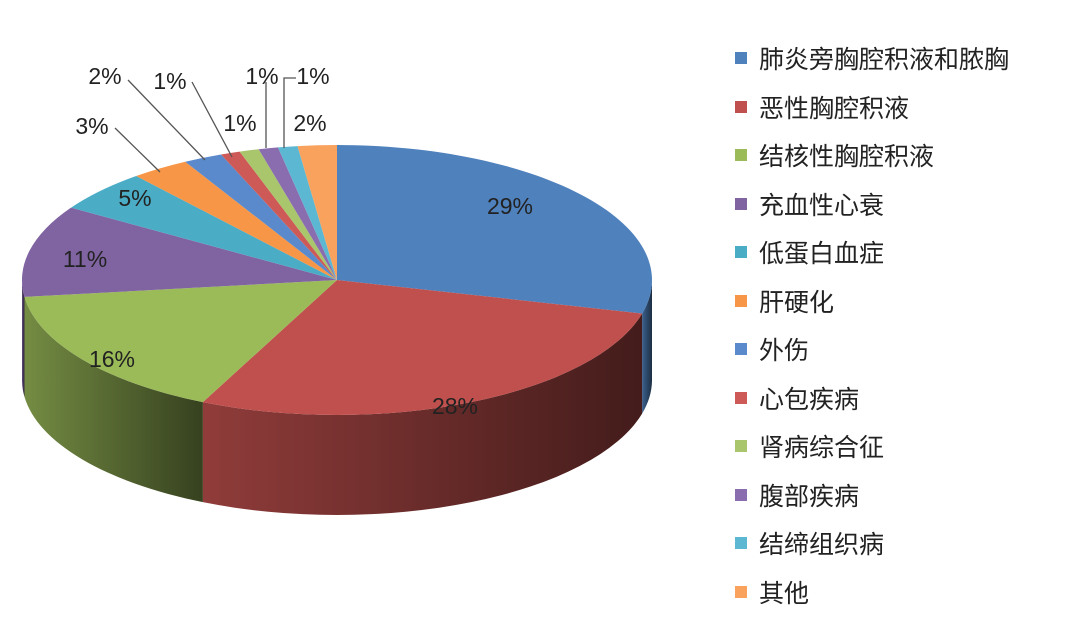 Image resolution: width=1080 pixels, height=632 pixels. I want to click on legend-label: 肾病综合征, so click(822, 448).